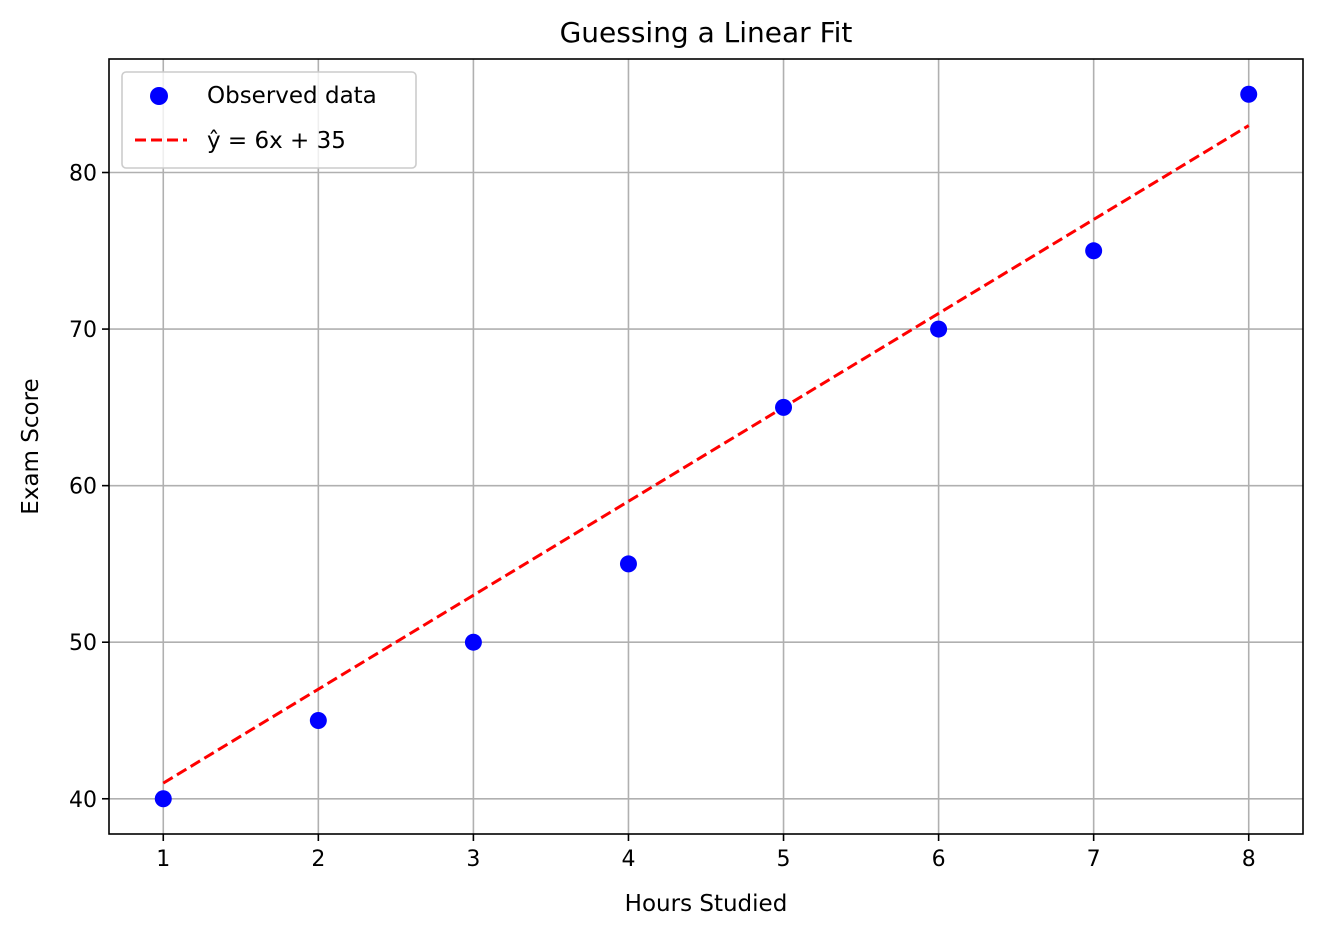  Describe the element at coordinates (706, 32) in the screenshot. I see `chart-title: Guessing a Linear Fit` at that location.